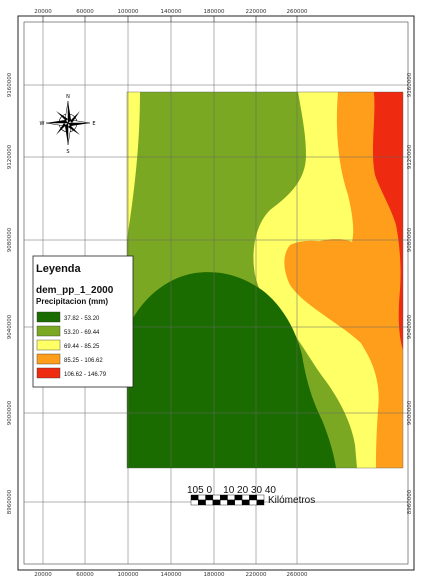 This screenshot has width=421, height=577. I want to click on compass-n-label: N, so click(68, 97).